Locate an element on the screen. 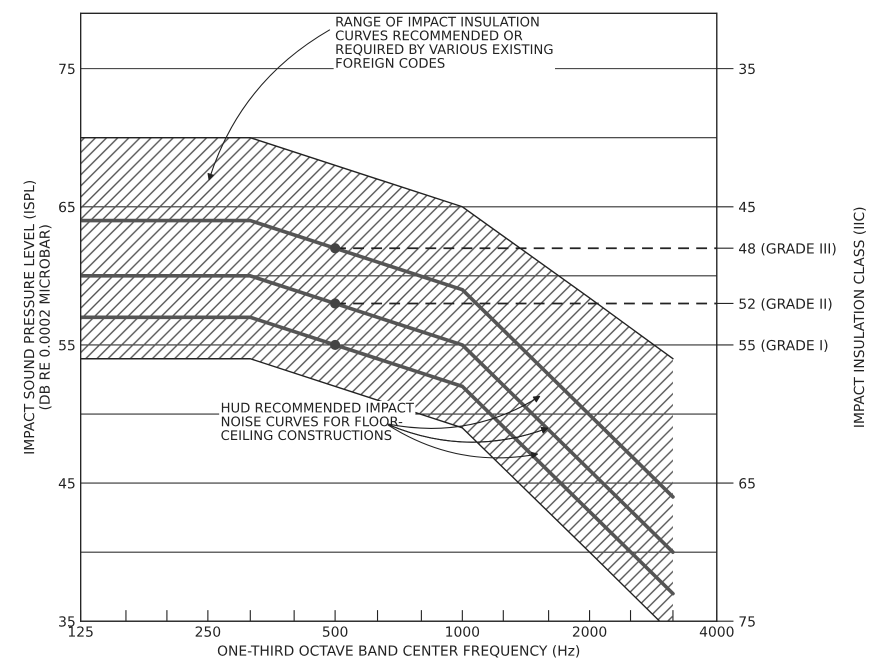 This screenshot has height=668, width=896. x-tick-label: 500 is located at coordinates (335, 631).